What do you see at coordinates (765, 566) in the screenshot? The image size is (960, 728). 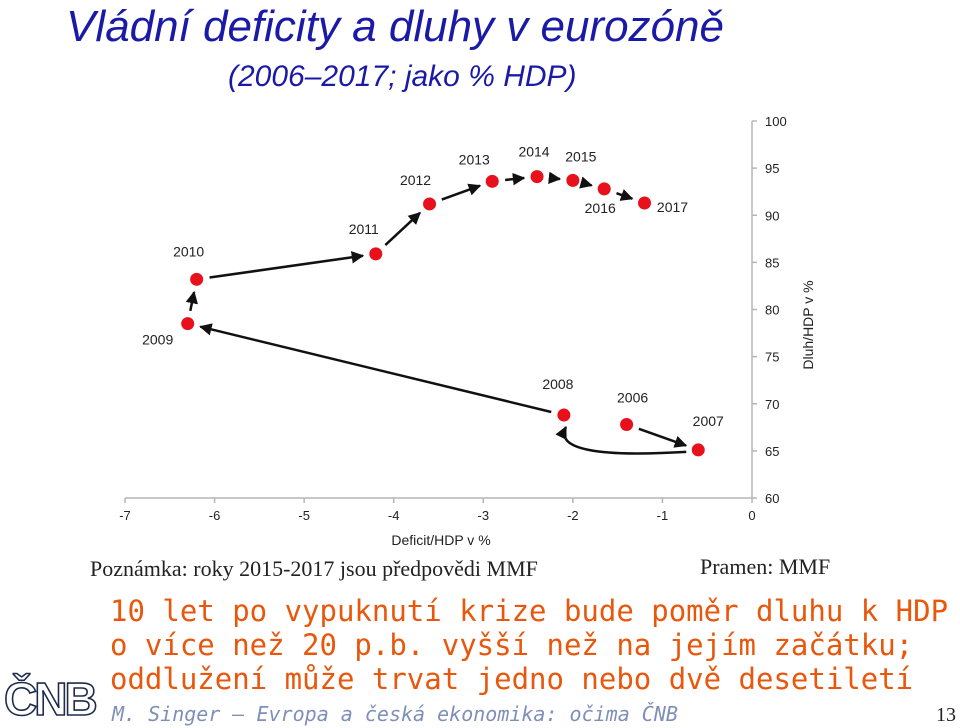 I see `source-note: Pramen: MMF` at bounding box center [765, 566].